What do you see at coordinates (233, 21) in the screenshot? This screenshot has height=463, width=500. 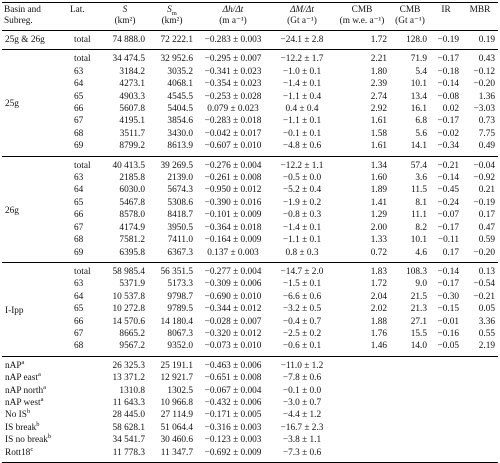 I see `header-unit: (m a⁻¹)` at bounding box center [233, 21].